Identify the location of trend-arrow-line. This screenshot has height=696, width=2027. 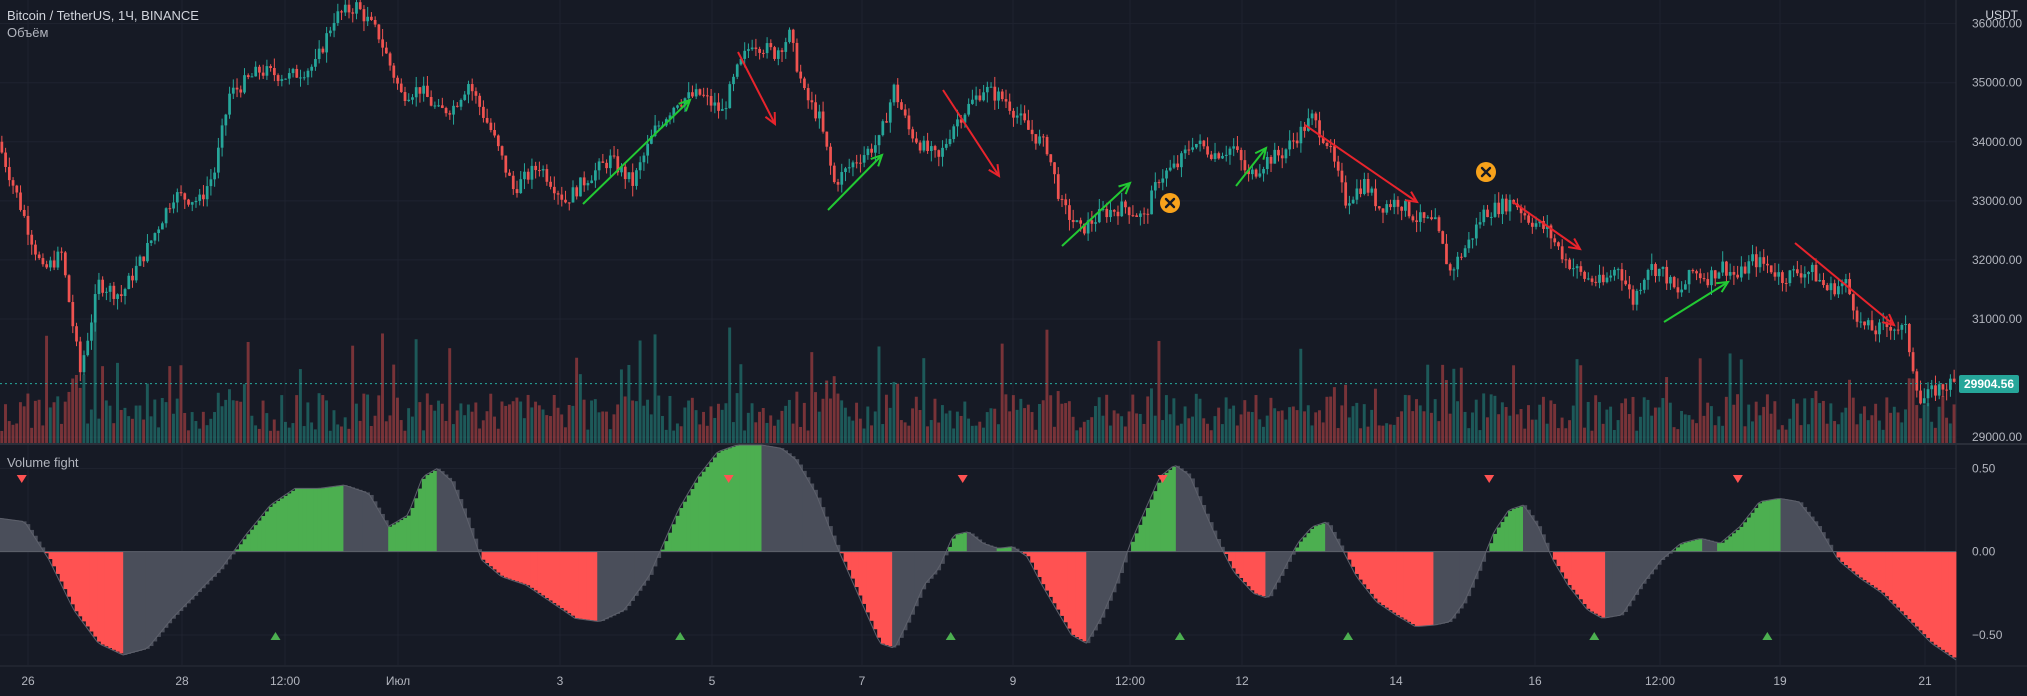
(1844, 284).